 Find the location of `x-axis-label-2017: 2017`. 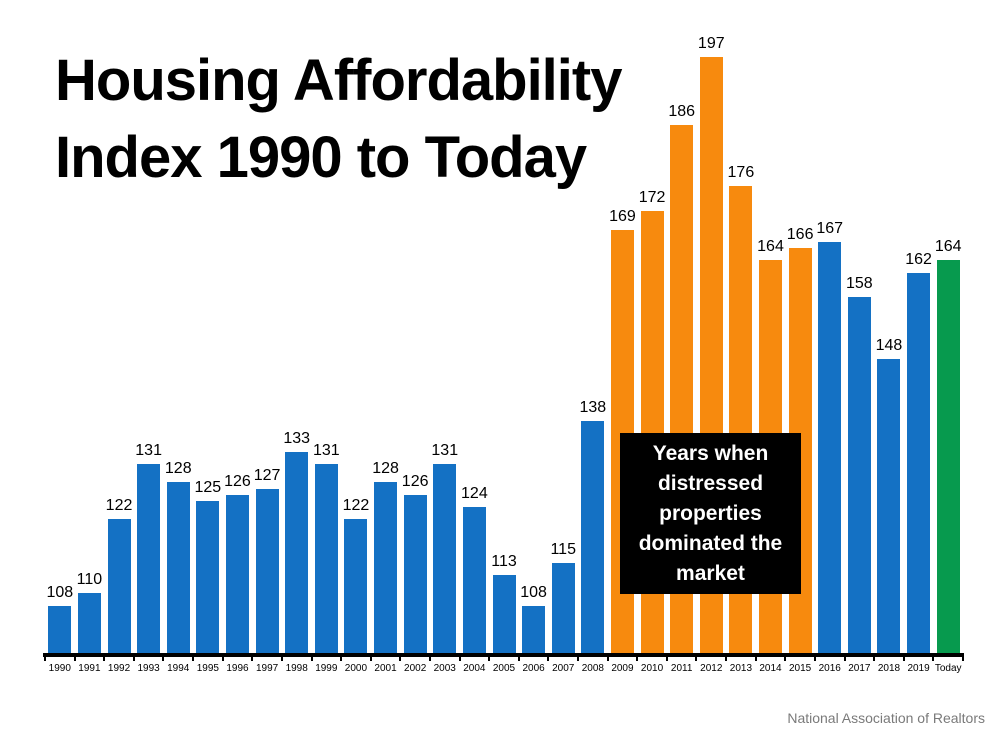

x-axis-label-2017: 2017 is located at coordinates (859, 668).